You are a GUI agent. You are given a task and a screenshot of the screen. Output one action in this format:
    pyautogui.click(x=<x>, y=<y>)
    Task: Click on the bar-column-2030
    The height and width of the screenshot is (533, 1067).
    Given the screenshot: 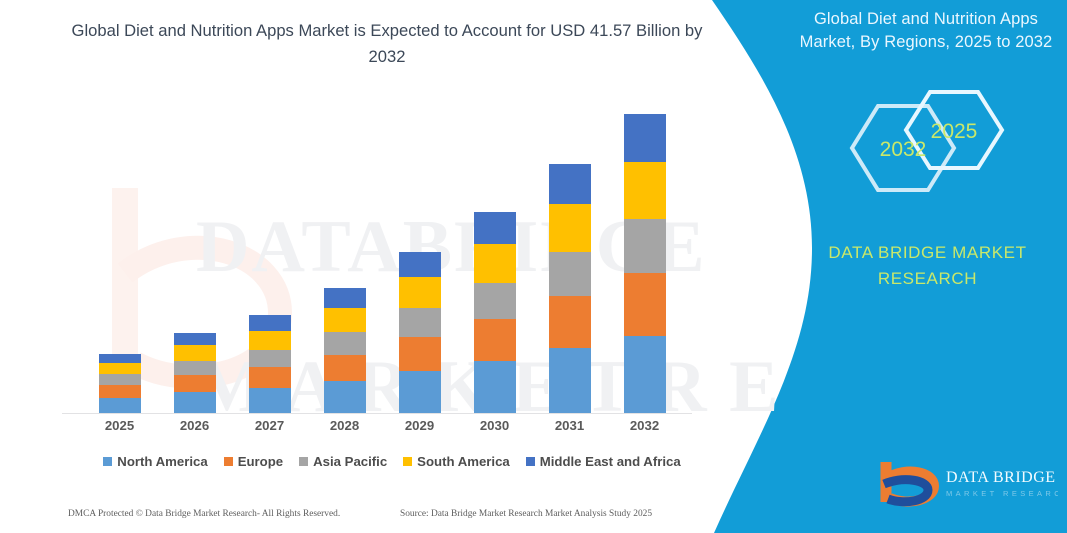 What is the action you would take?
    pyautogui.click(x=494, y=312)
    